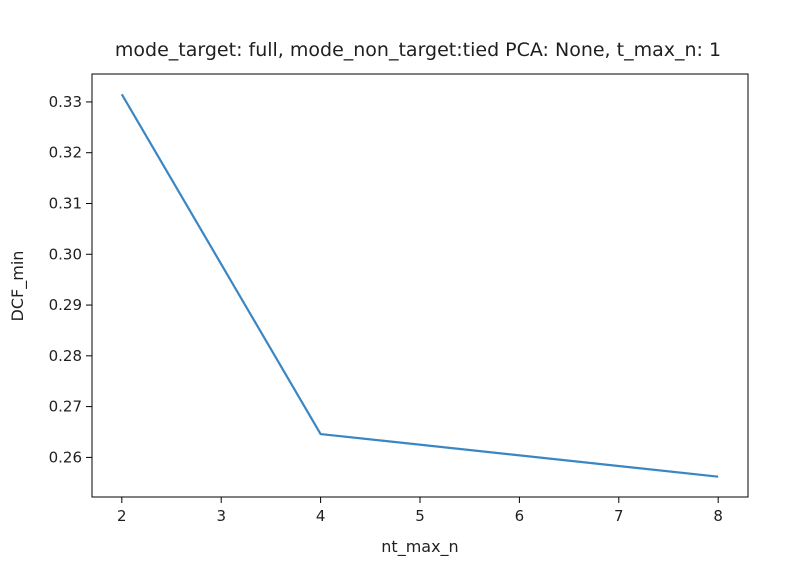 The height and width of the screenshot is (567, 808). Describe the element at coordinates (520, 516) in the screenshot. I see `x-tick-label: 6` at that location.